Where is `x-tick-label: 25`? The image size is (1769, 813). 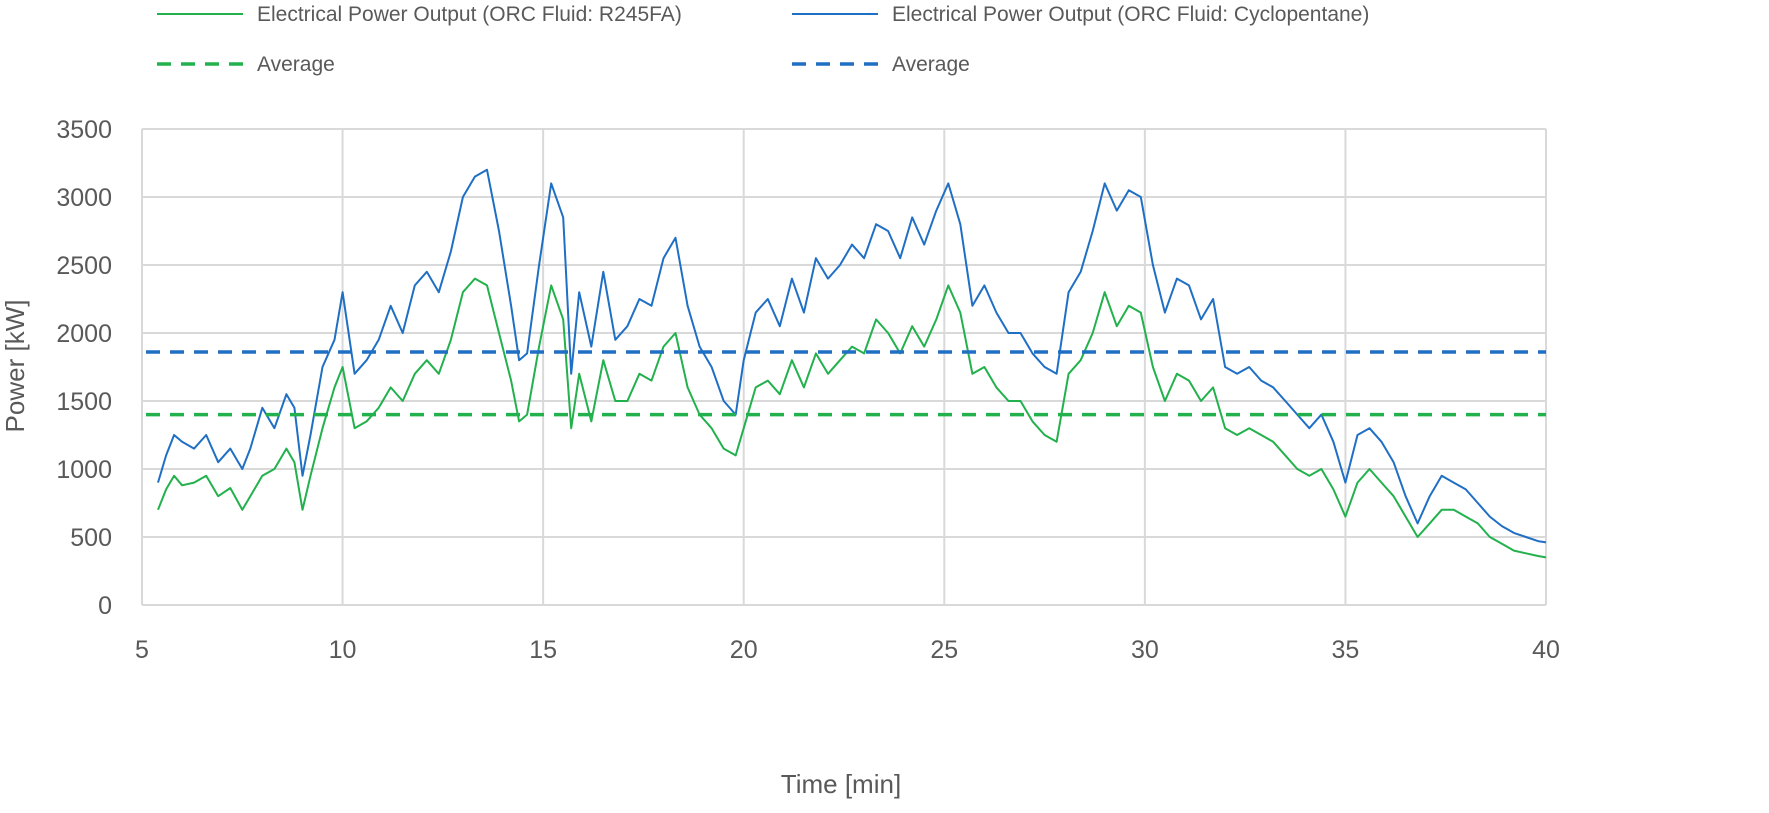
x-tick-label: 25 is located at coordinates (944, 650).